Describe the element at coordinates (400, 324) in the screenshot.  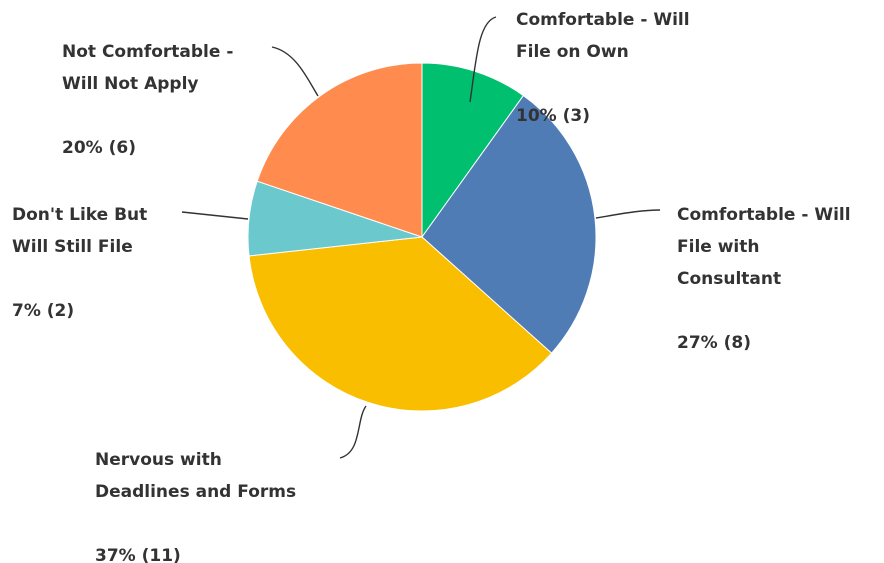
I see `pie-slice-nervous-with-deadlines-and-forms` at that location.